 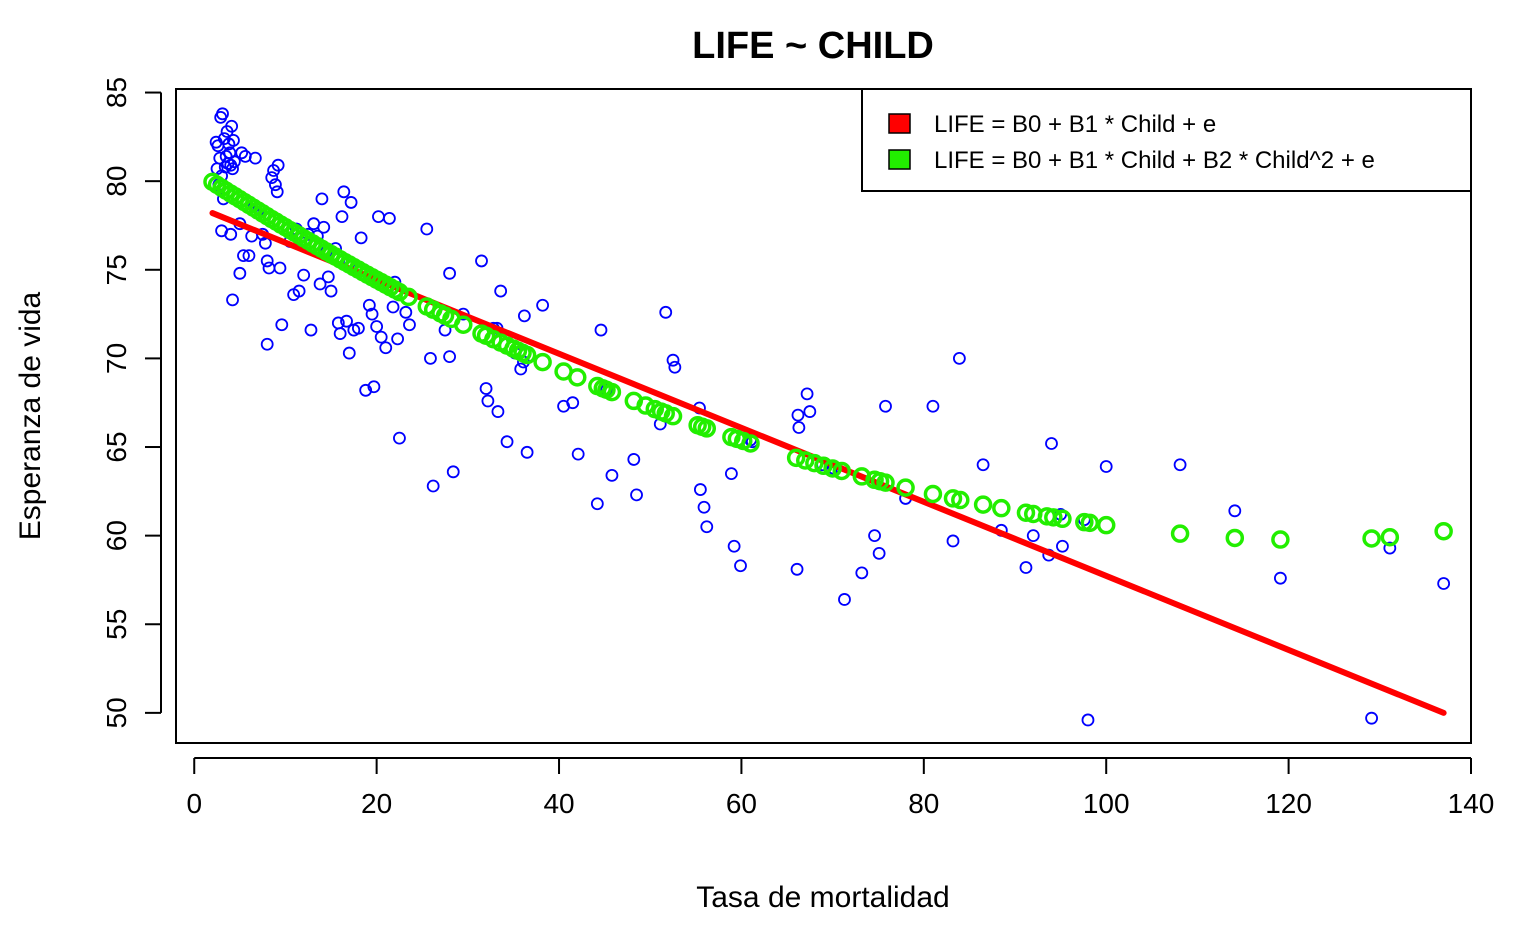 I want to click on y-tick-label: 80, so click(x=116, y=181).